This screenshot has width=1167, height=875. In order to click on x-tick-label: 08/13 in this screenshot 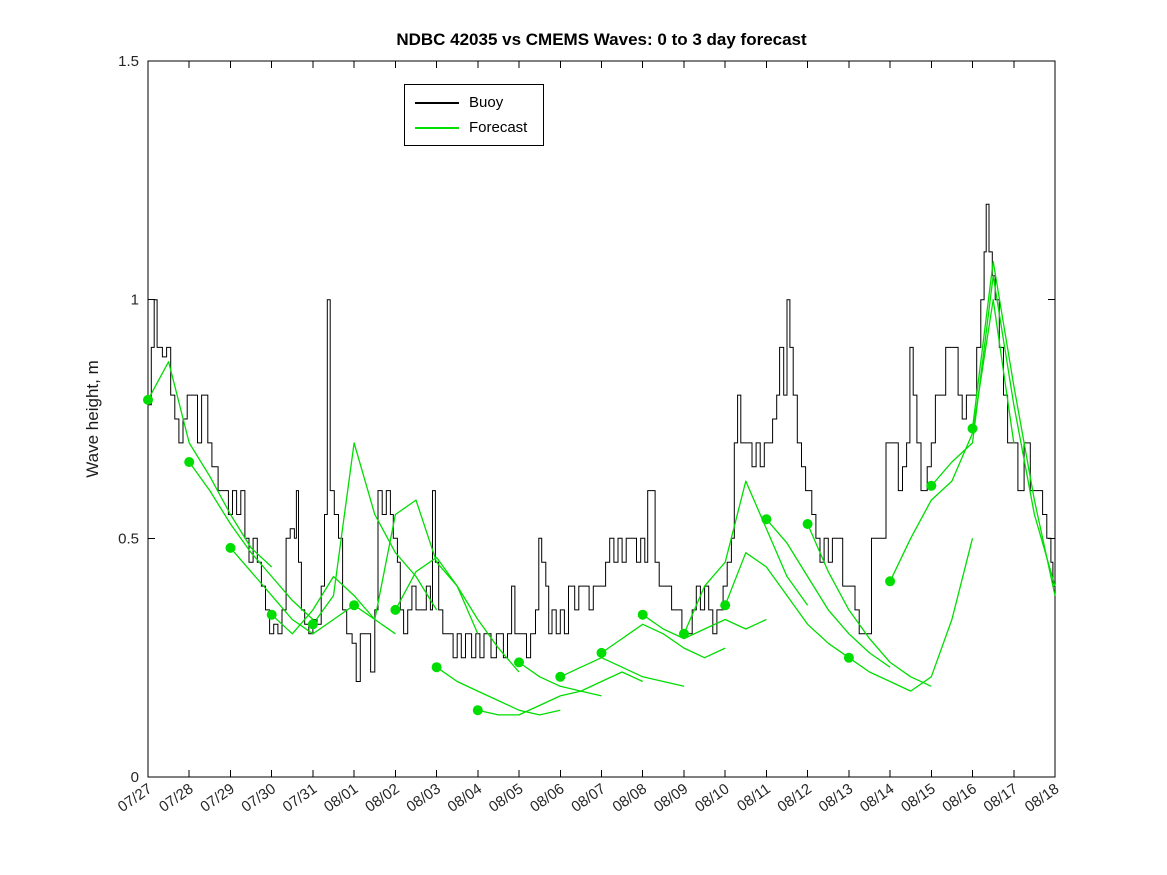, I will do `click(836, 797)`.